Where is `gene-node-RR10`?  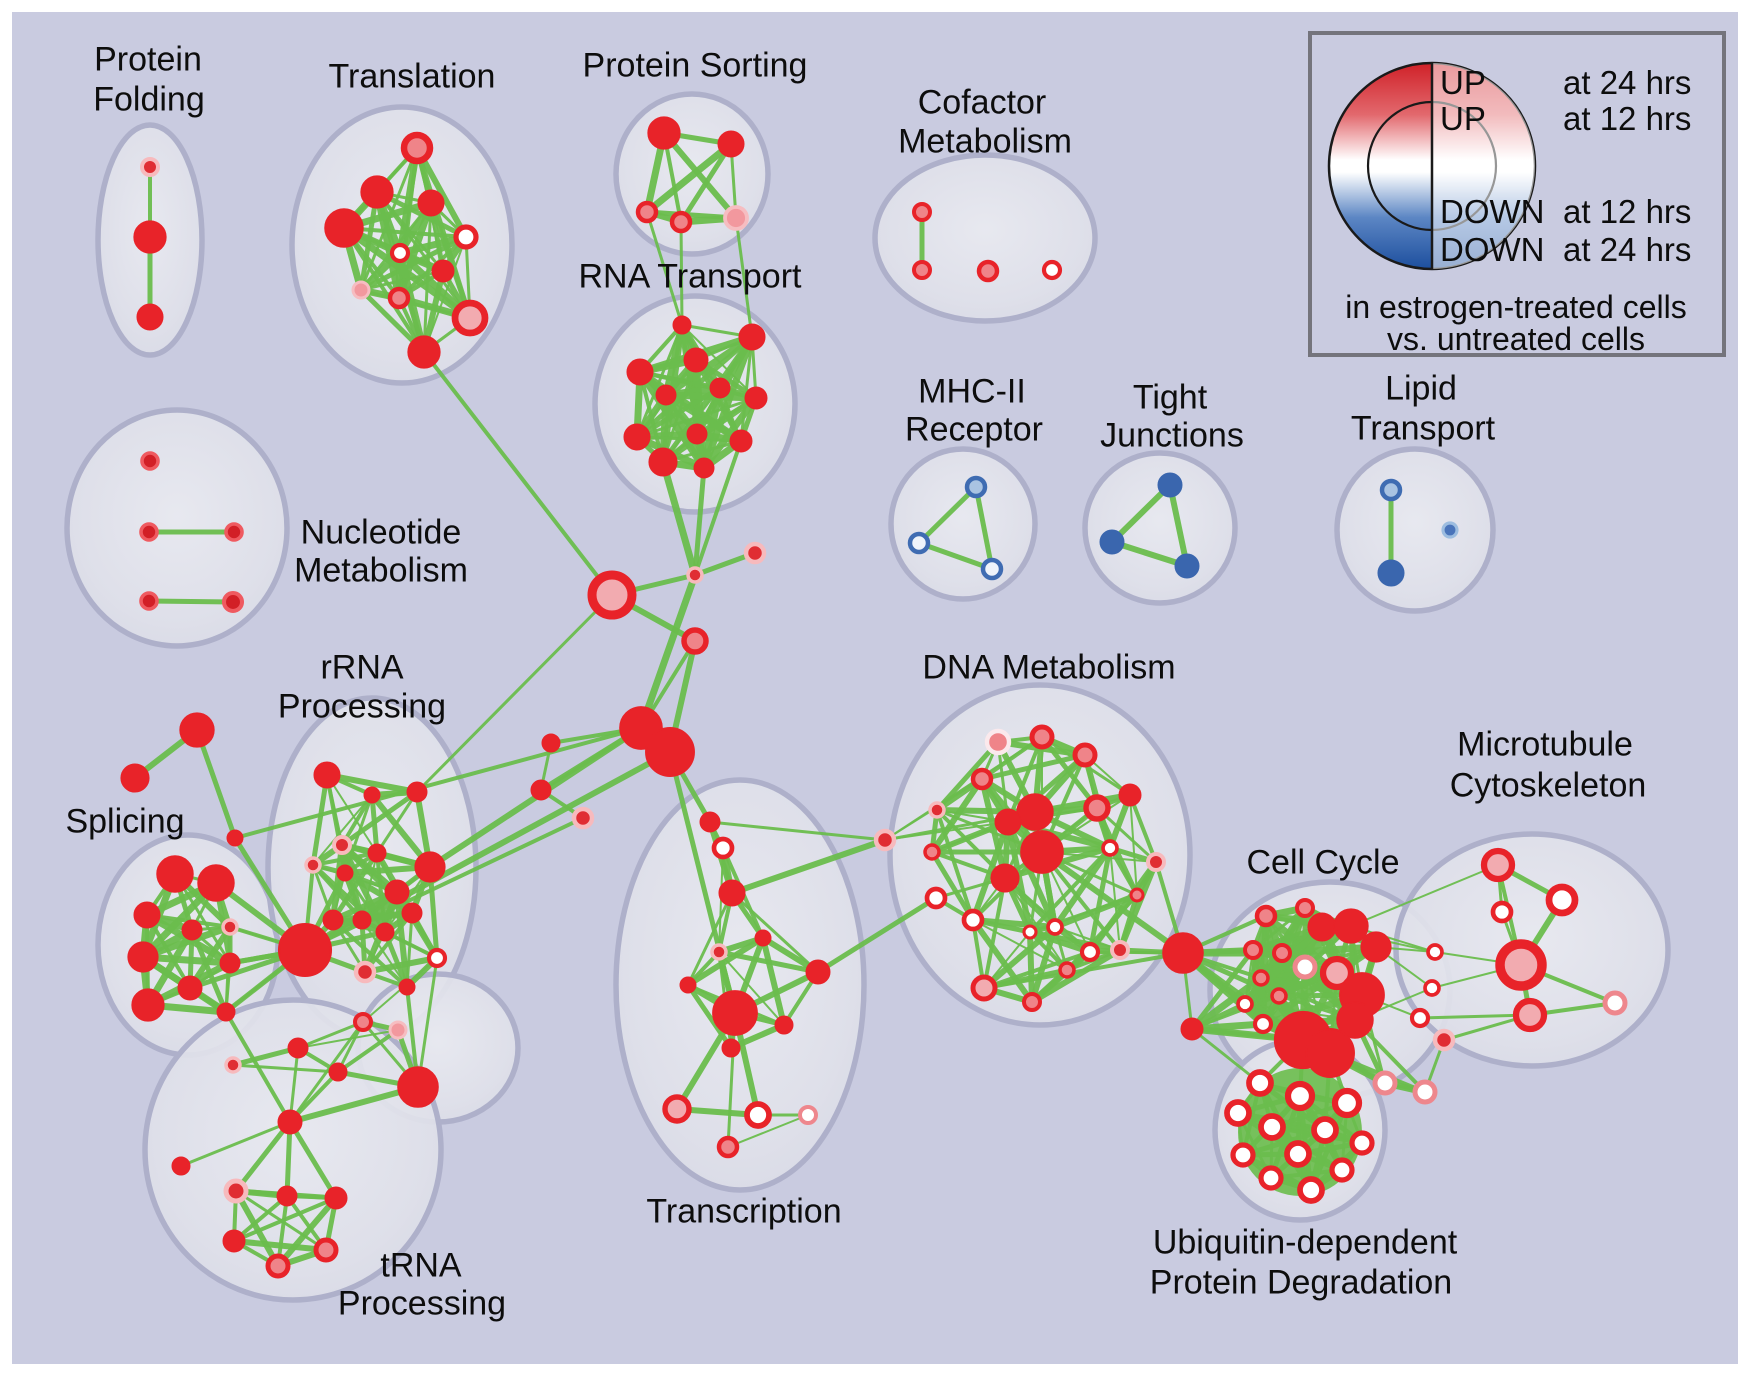 gene-node-RR10 is located at coordinates (362, 920).